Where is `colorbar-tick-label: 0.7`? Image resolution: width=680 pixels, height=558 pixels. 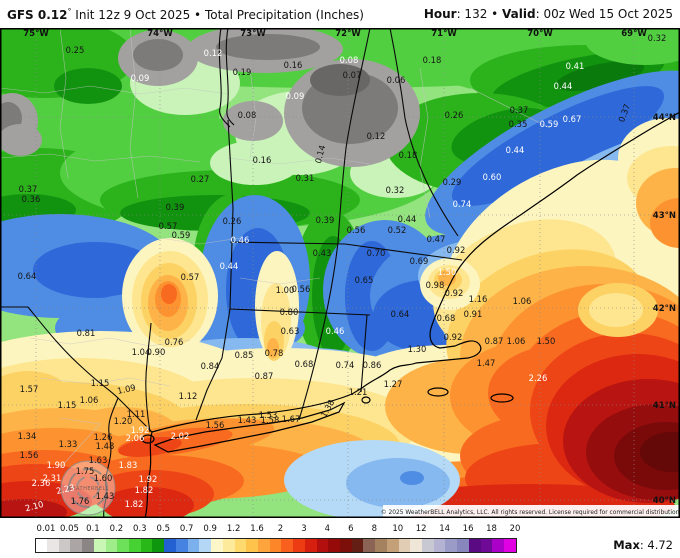 colorbar-tick-label: 0.7 is located at coordinates (186, 529).